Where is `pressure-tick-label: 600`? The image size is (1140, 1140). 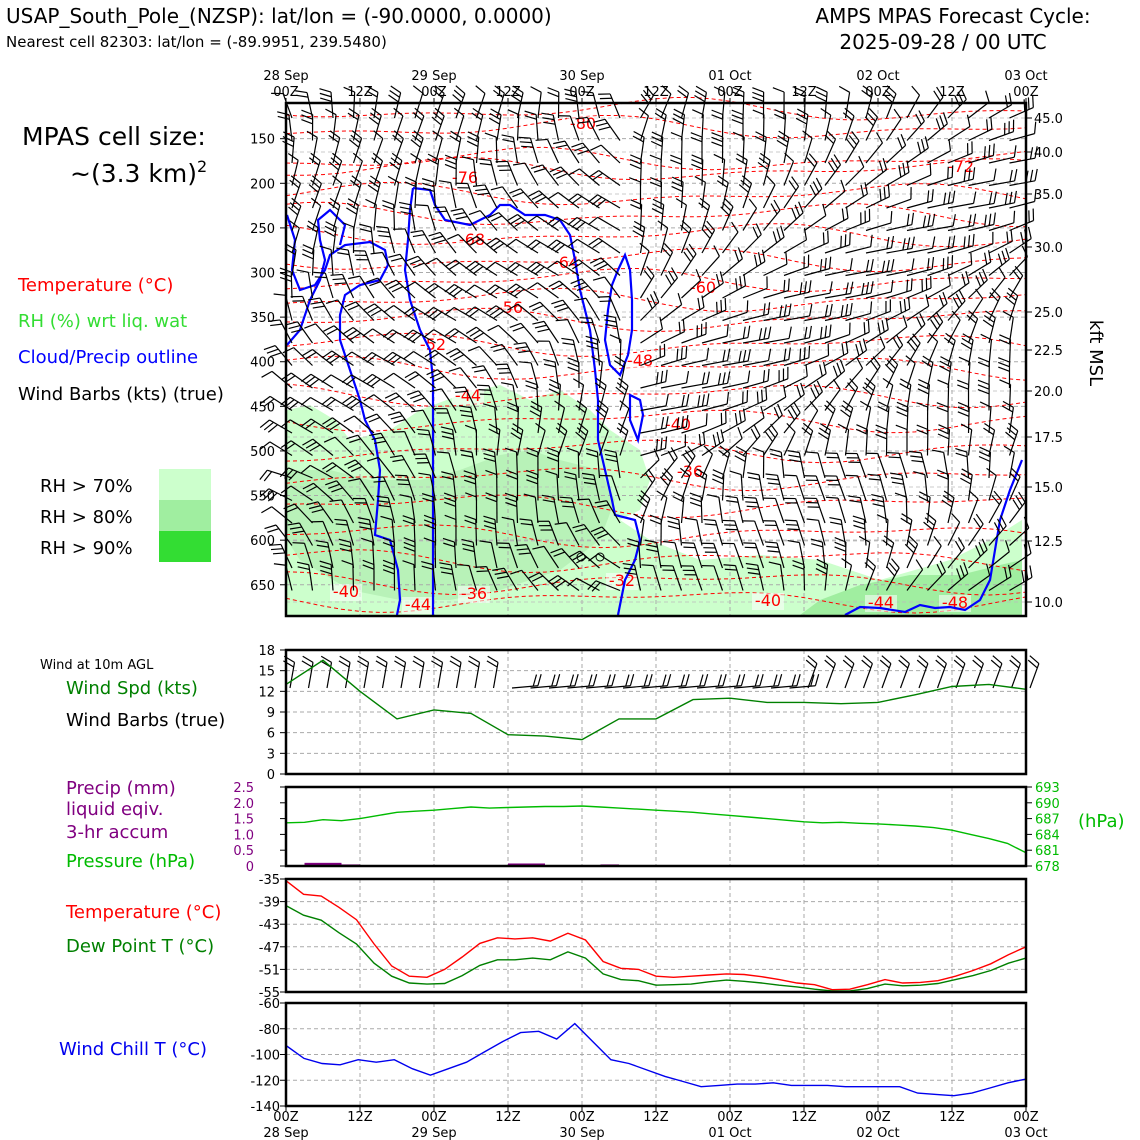
pressure-tick-label: 600 is located at coordinates (262, 541).